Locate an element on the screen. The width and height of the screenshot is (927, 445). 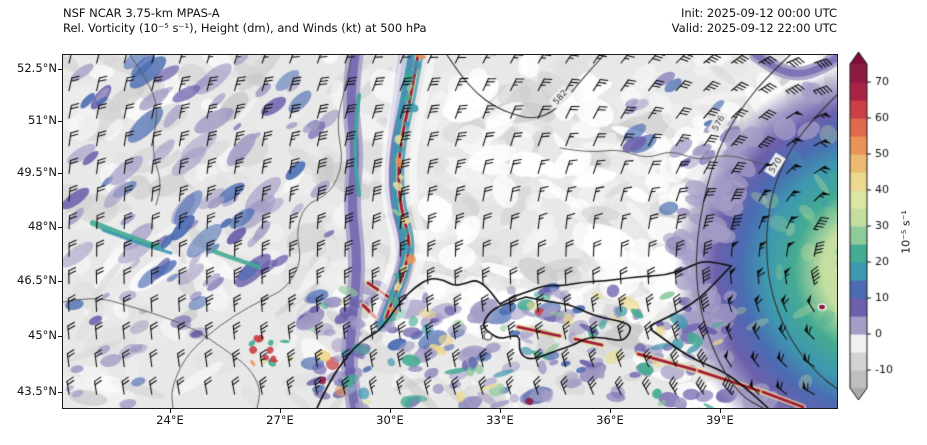
x-tick-label: 24°E is located at coordinates (170, 420).